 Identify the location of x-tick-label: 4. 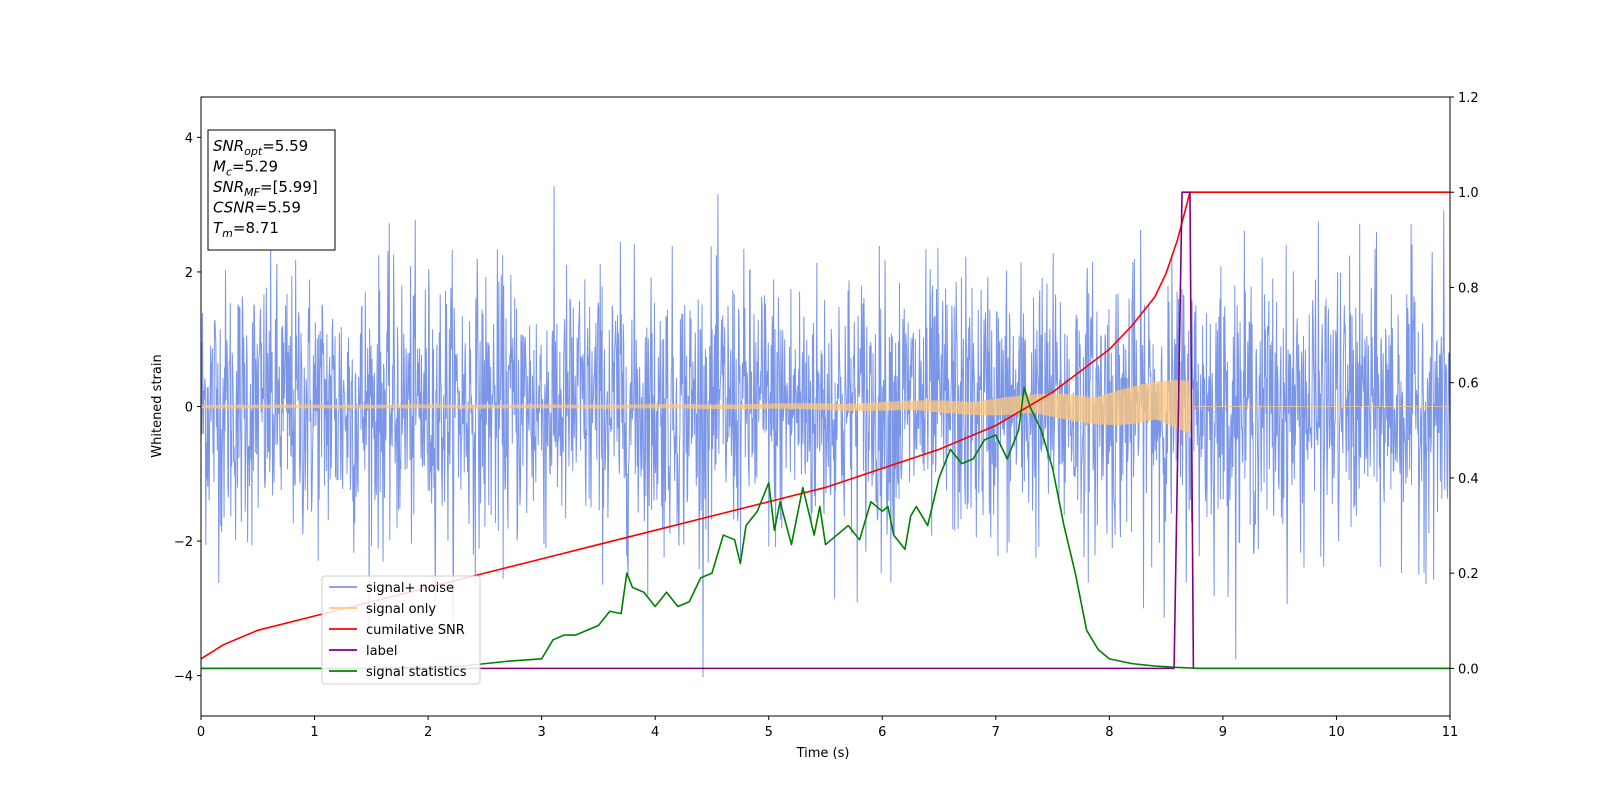
(655, 732).